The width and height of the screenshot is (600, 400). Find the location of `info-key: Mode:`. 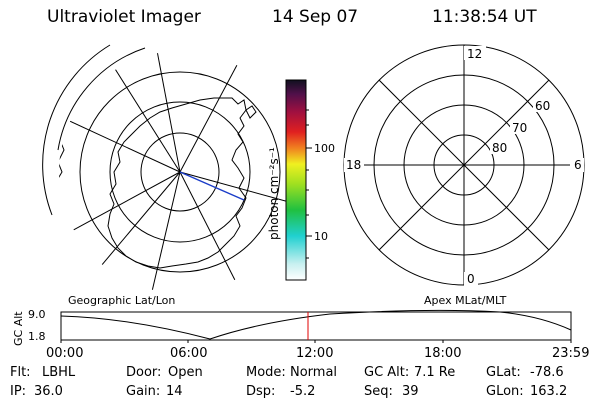

info-key: Mode: is located at coordinates (266, 372).